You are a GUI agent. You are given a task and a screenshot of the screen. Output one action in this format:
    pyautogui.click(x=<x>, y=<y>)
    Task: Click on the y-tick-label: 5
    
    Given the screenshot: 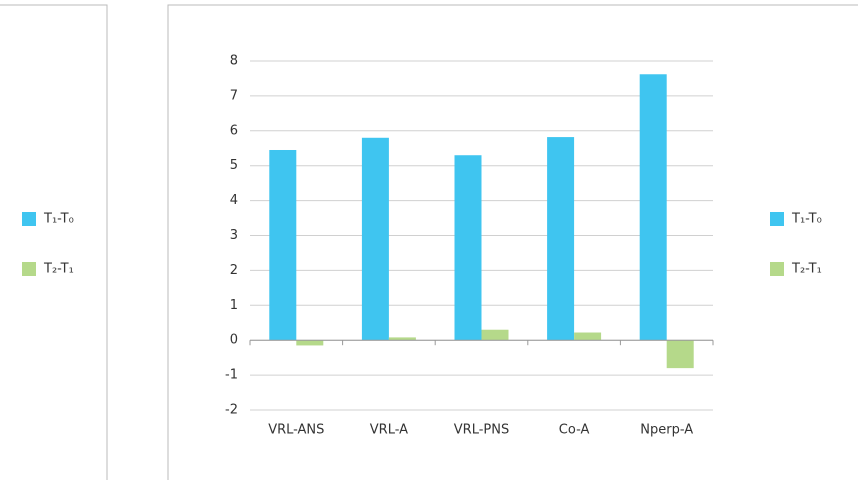 What is the action you would take?
    pyautogui.click(x=234, y=165)
    